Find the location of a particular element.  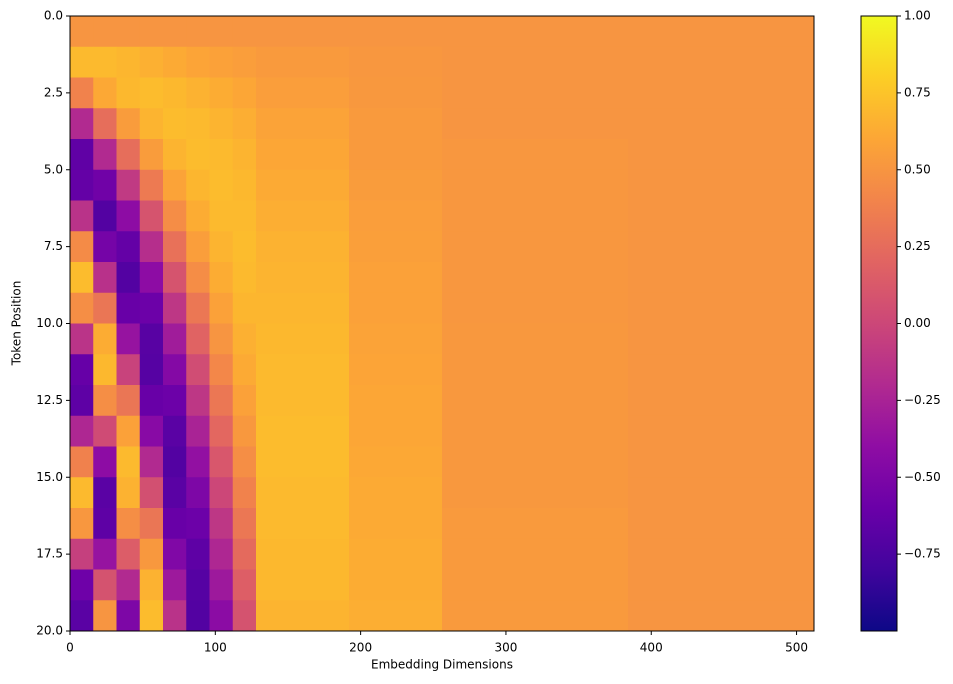

colorbar-tick-label: 0.50 is located at coordinates (917, 169).